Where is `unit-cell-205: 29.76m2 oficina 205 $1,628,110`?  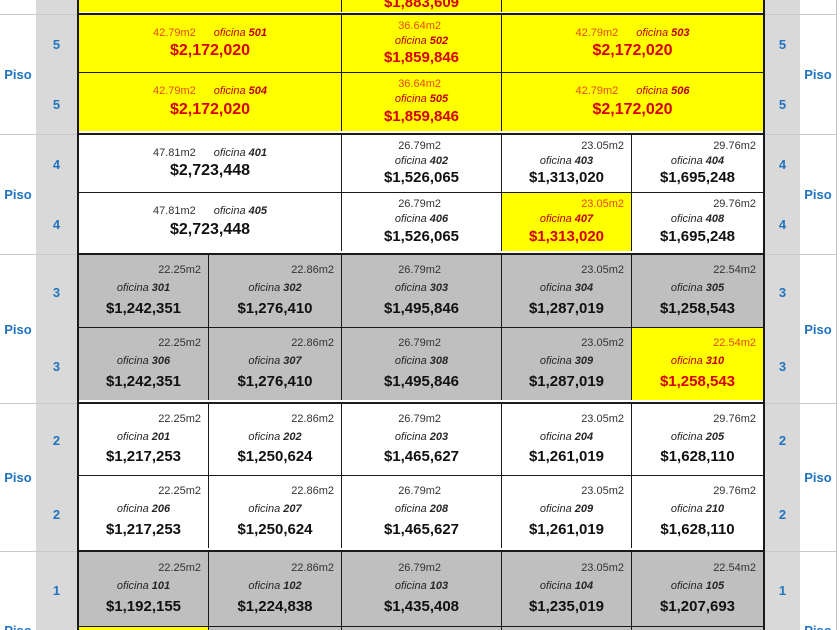 unit-cell-205: 29.76m2 oficina 205 $1,628,110 is located at coordinates (697, 439).